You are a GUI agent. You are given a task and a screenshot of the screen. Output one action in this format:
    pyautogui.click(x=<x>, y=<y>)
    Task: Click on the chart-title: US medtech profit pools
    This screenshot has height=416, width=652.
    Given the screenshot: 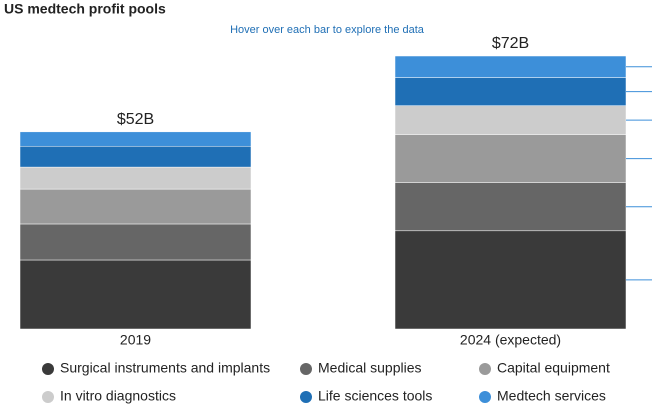 What is the action you would take?
    pyautogui.click(x=85, y=9)
    